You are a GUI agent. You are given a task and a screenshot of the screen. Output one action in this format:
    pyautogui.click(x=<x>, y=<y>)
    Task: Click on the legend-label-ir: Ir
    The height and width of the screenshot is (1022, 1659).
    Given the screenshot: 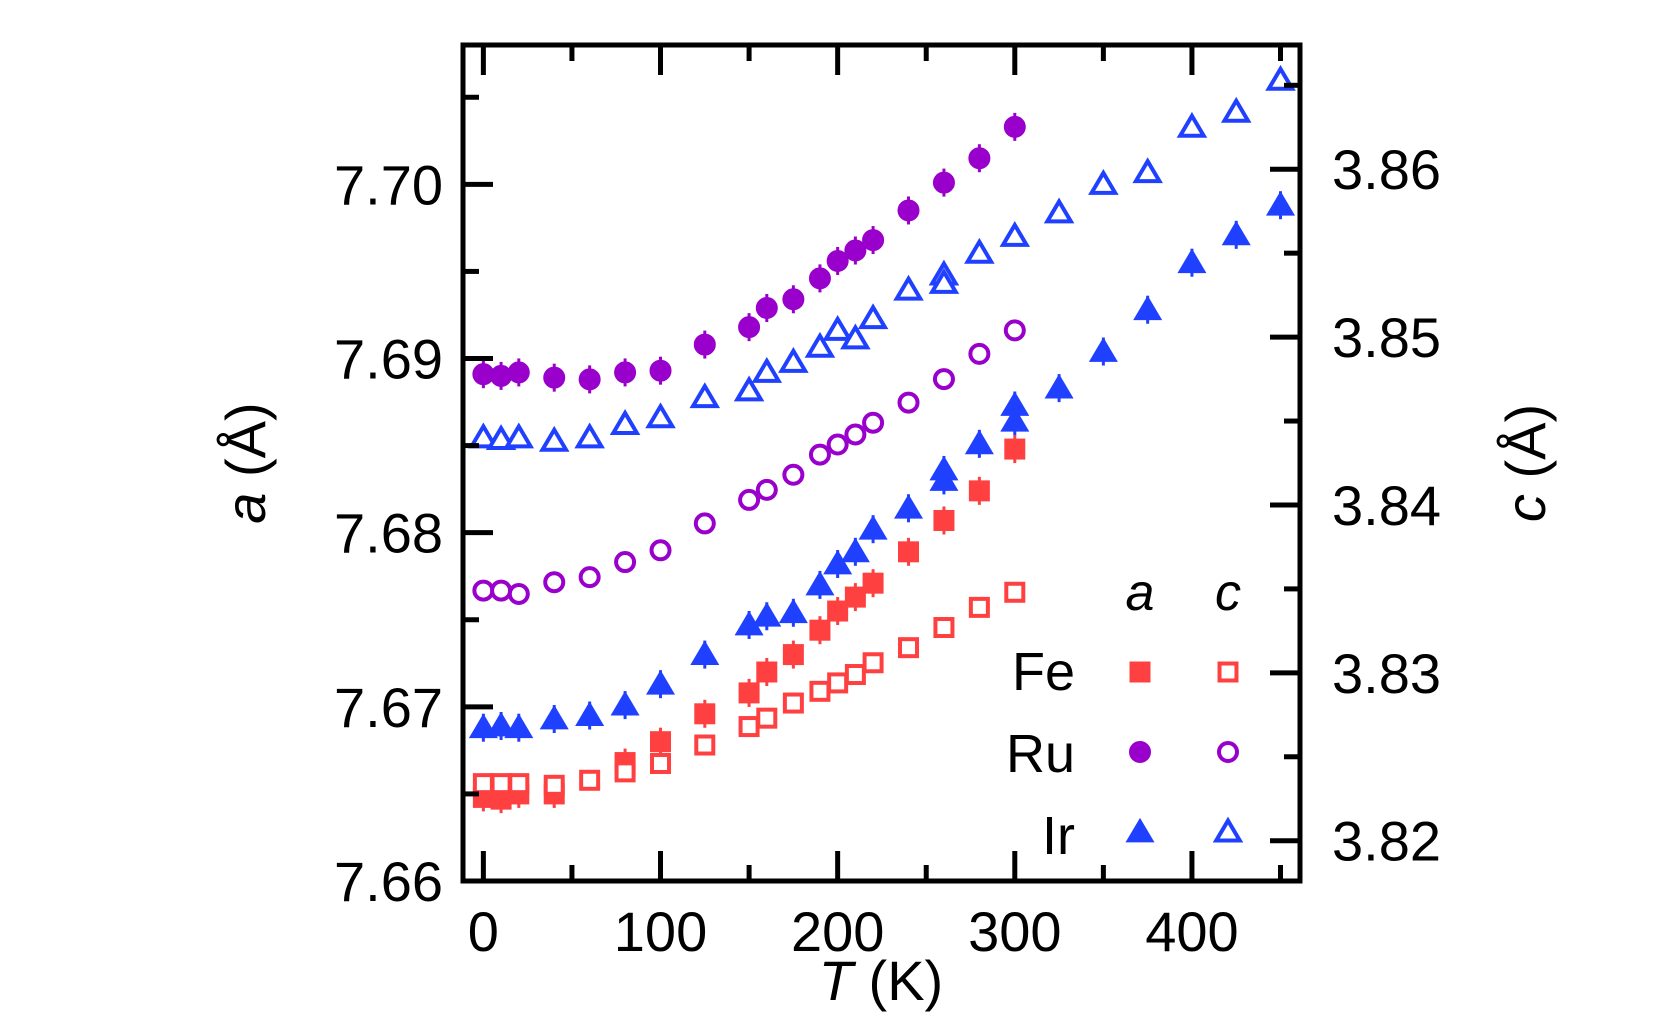 What is the action you would take?
    pyautogui.click(x=1058, y=836)
    